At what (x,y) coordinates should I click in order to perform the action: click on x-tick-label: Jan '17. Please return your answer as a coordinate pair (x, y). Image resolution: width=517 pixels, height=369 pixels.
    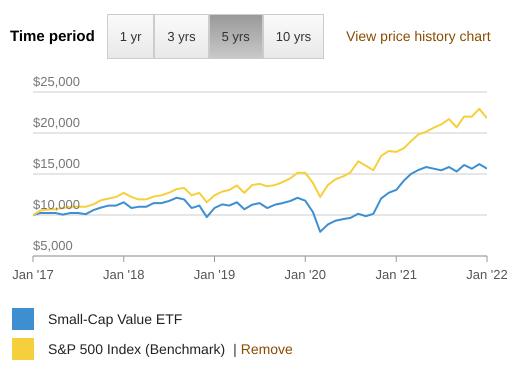
    Looking at the image, I should click on (33, 274).